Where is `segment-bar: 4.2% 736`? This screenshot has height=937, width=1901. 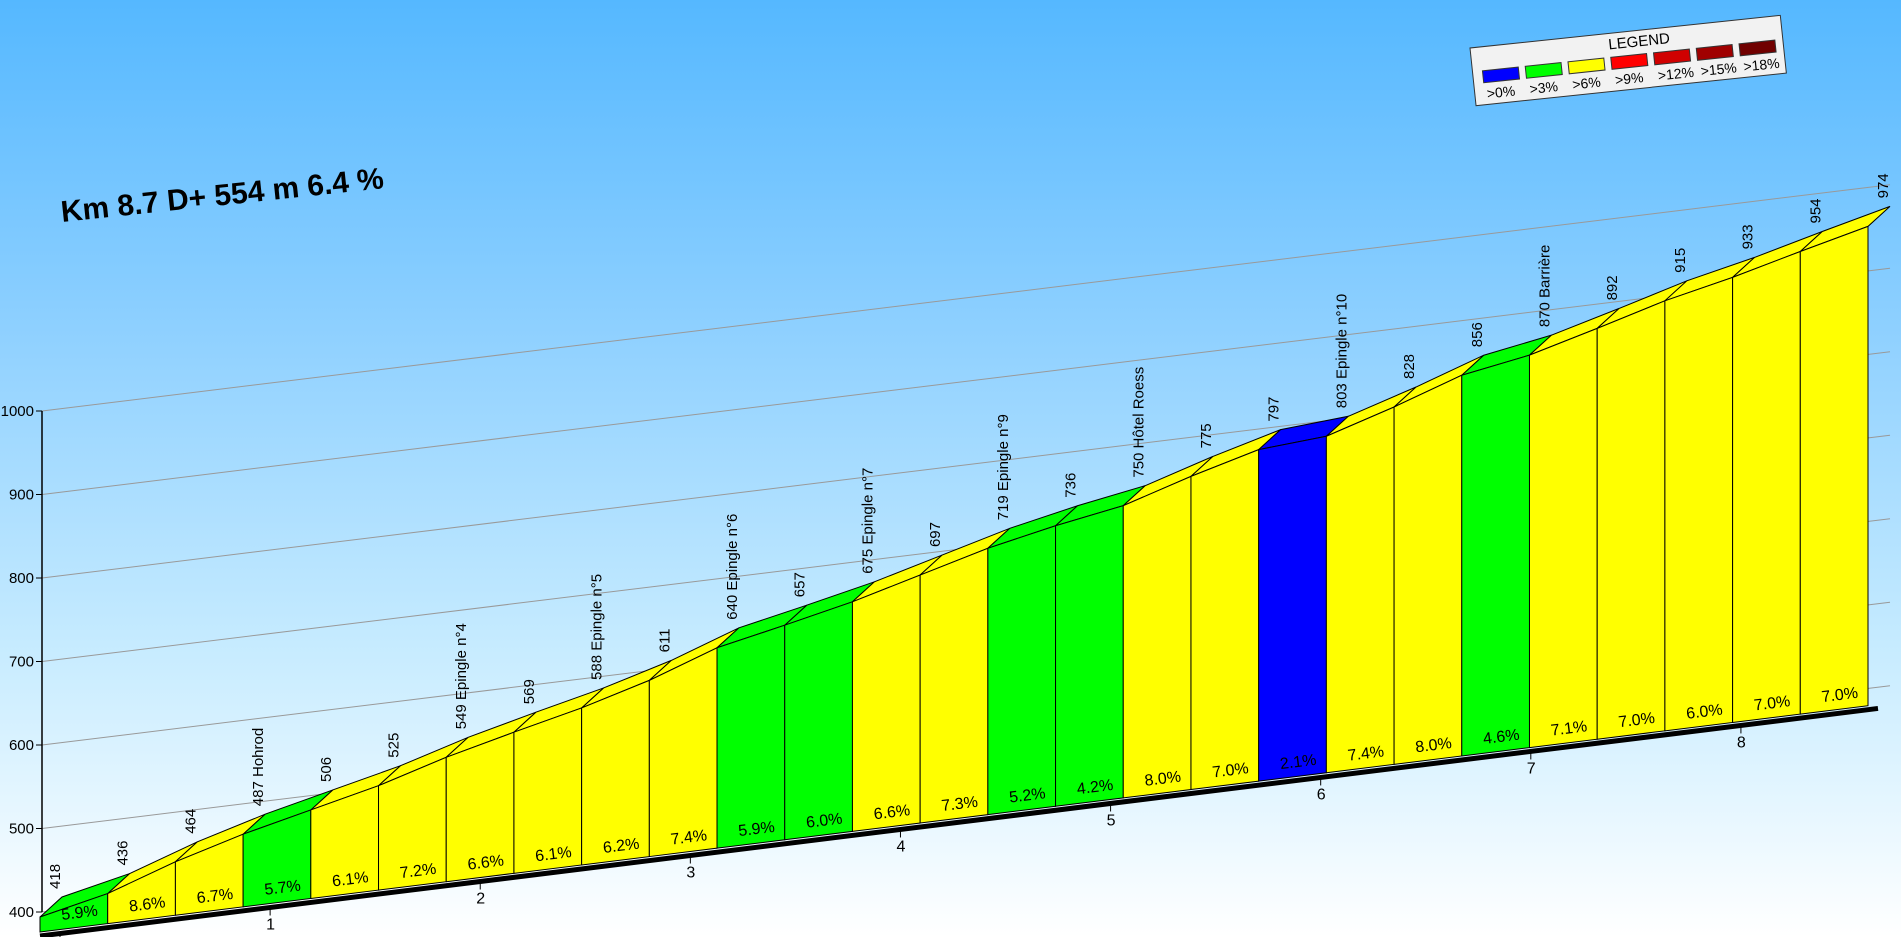 segment-bar: 4.2% 736 is located at coordinates (1100, 640).